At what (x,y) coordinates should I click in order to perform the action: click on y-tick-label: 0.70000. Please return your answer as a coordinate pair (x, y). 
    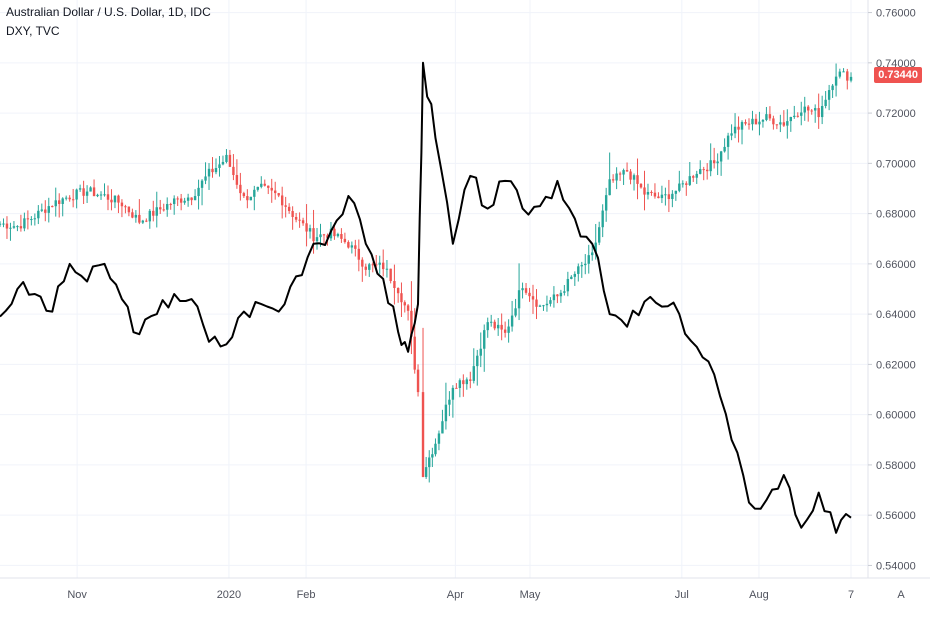
    Looking at the image, I should click on (896, 164).